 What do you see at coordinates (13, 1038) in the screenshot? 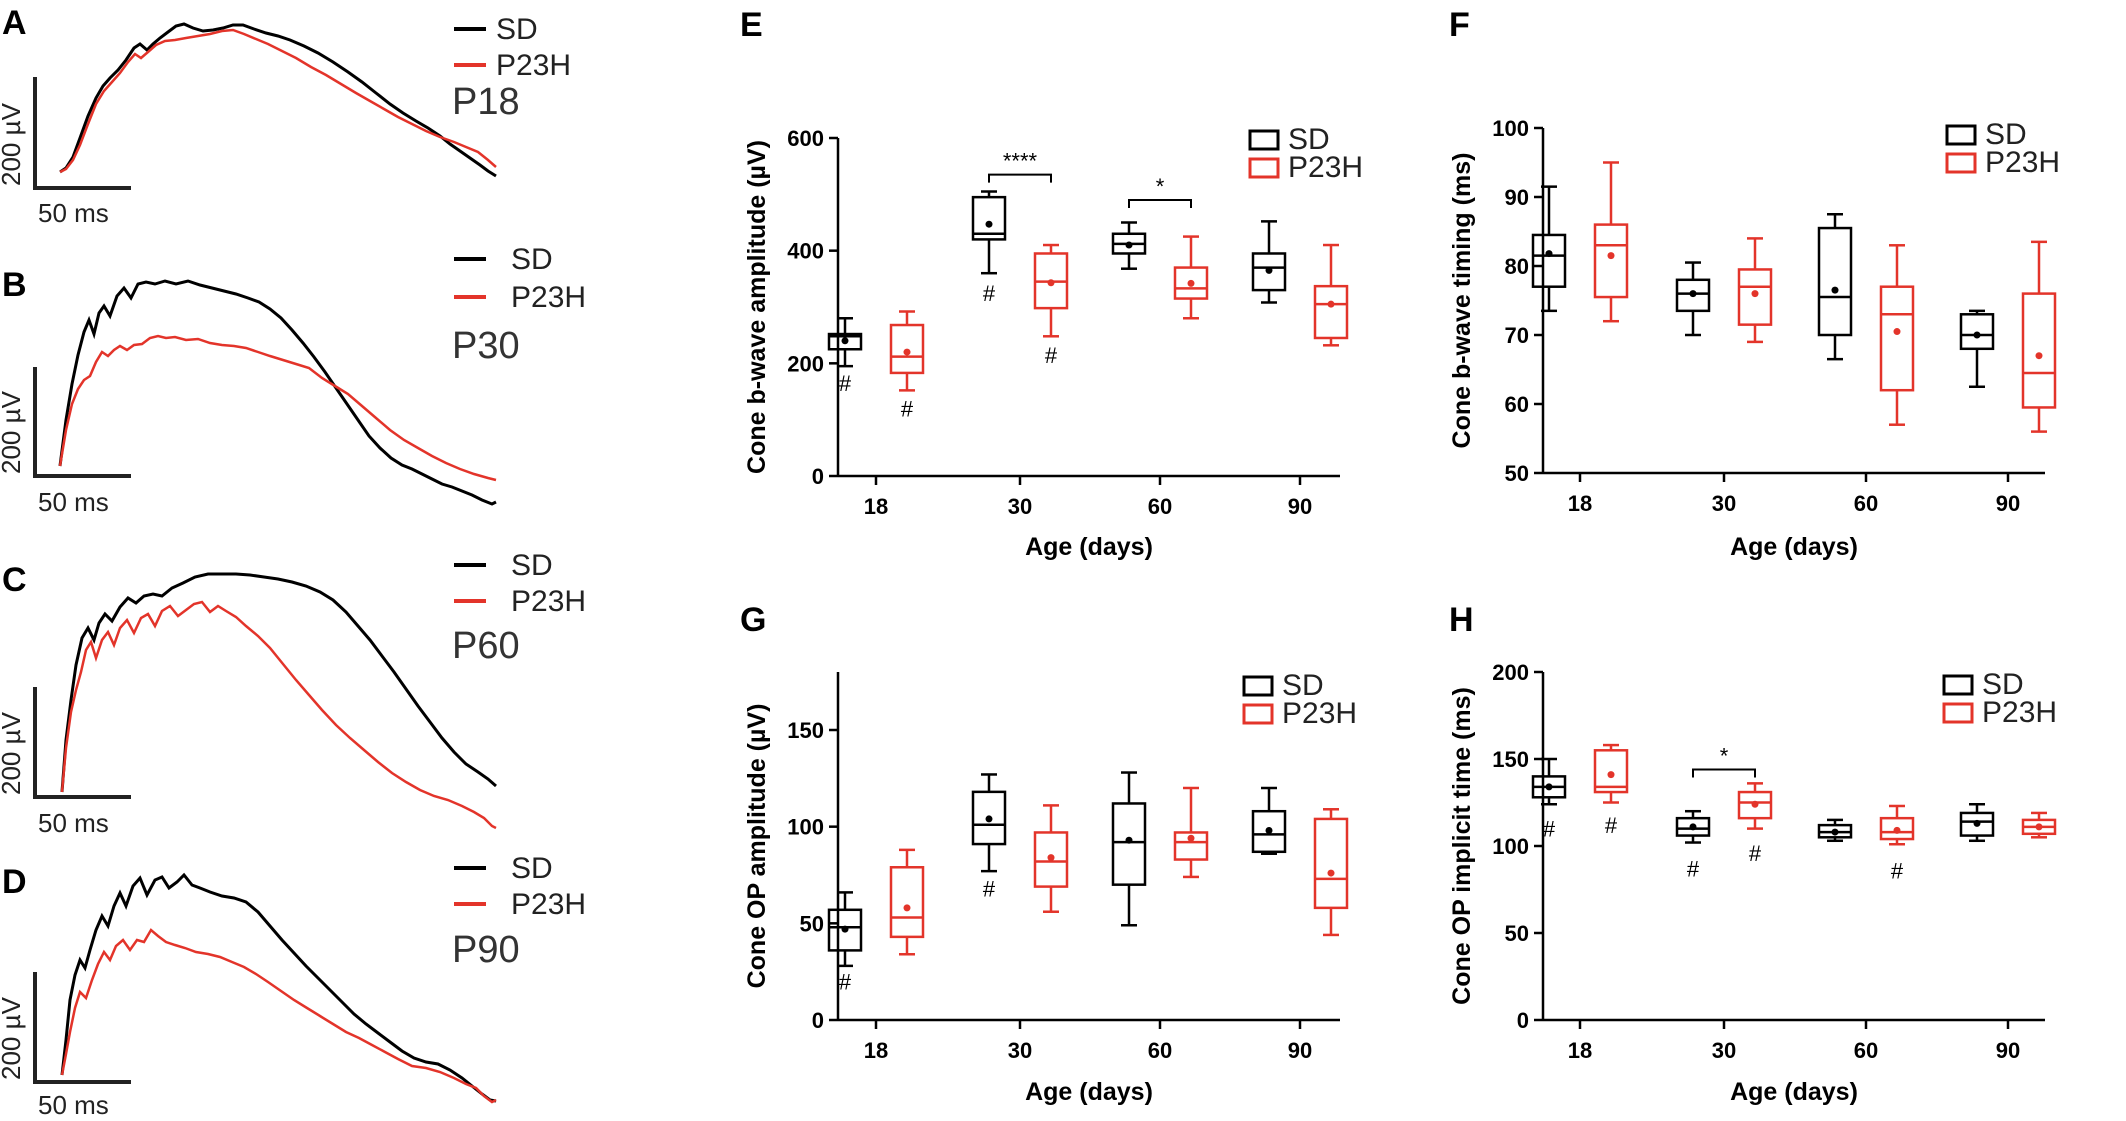
I see `scale-y-d: 200 µV` at bounding box center [13, 1038].